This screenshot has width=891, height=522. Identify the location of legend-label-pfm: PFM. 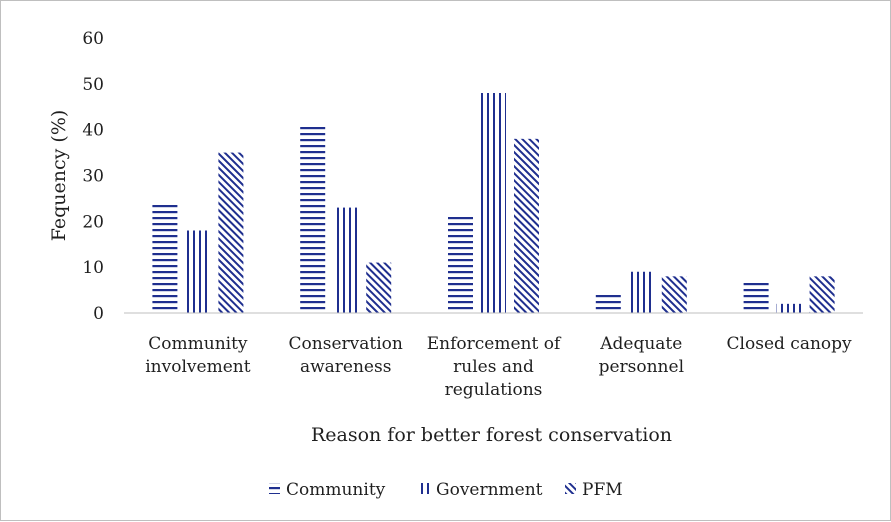
(602, 490).